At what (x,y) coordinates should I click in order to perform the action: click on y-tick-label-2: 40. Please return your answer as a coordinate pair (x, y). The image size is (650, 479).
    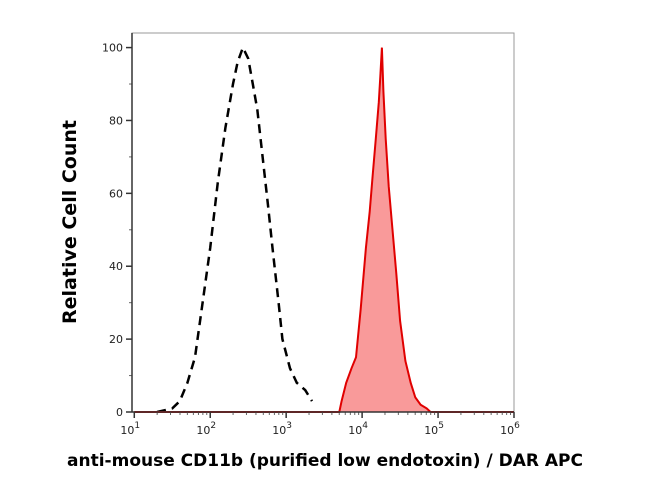
    Looking at the image, I should click on (116, 266).